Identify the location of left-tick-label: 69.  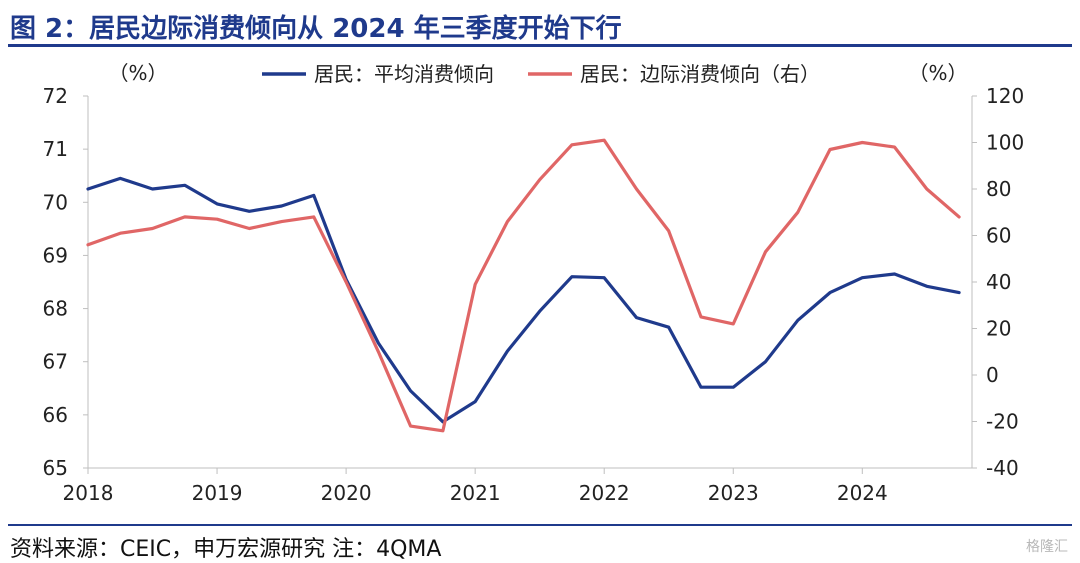
(55, 255).